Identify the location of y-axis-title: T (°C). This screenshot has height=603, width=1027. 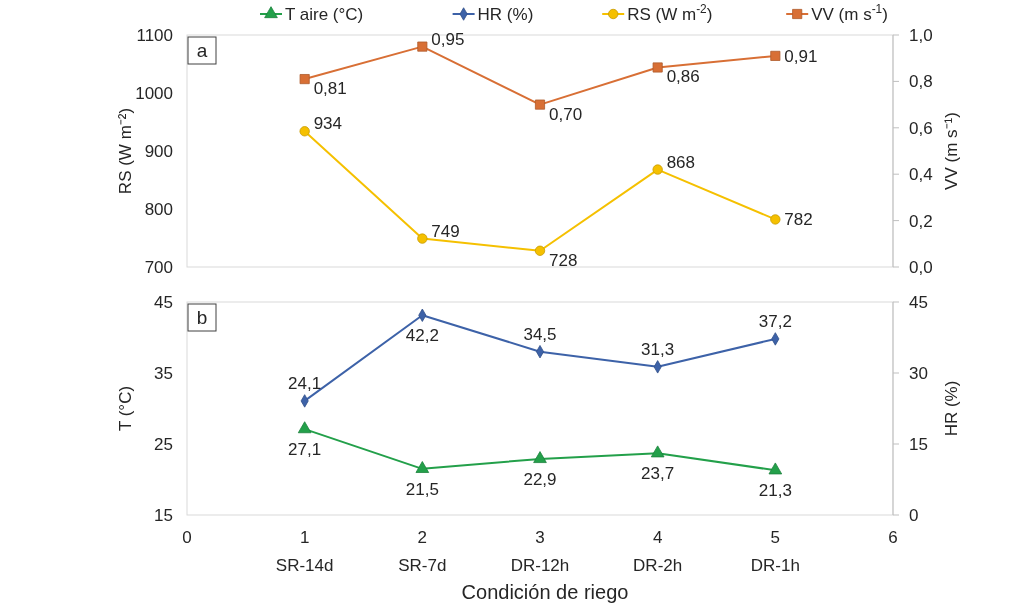
(125, 408).